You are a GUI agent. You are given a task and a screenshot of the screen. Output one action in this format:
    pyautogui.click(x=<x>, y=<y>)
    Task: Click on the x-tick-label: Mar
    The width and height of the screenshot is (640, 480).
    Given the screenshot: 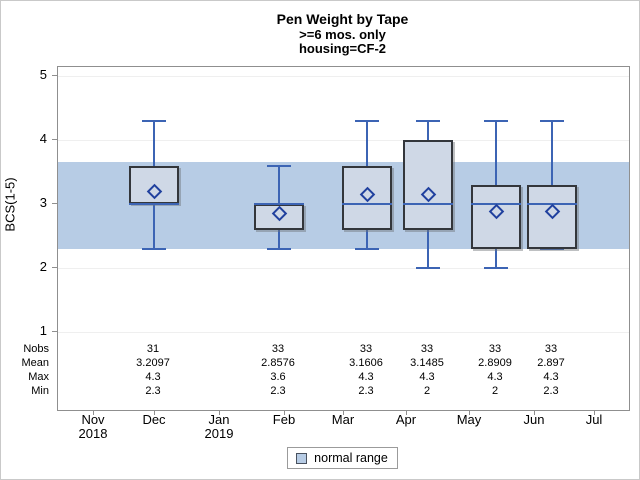 What is the action you would take?
    pyautogui.click(x=343, y=419)
    